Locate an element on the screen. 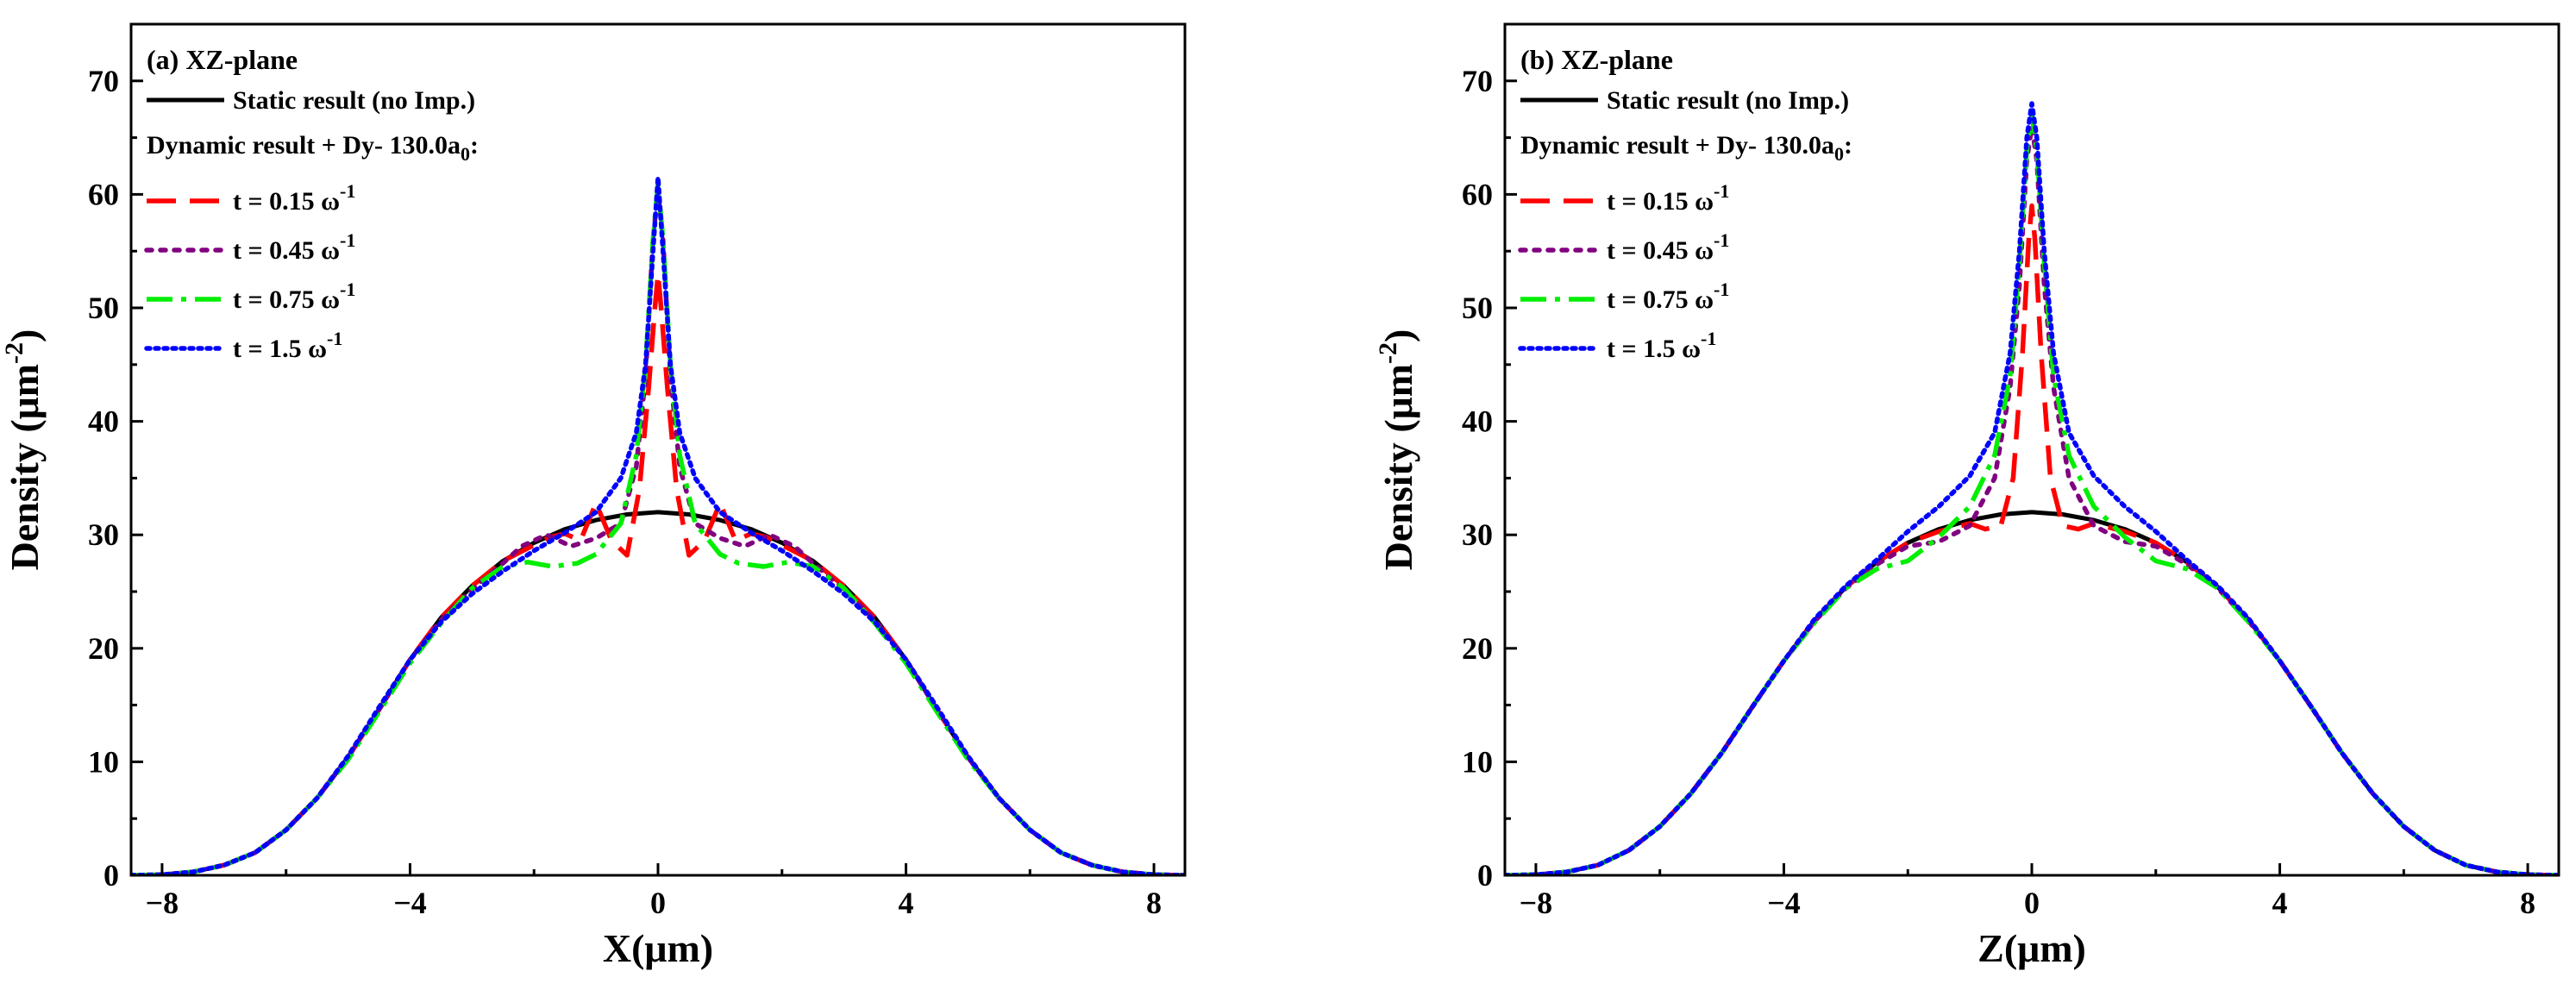  x-axis-title: X(μm) is located at coordinates (658, 948).